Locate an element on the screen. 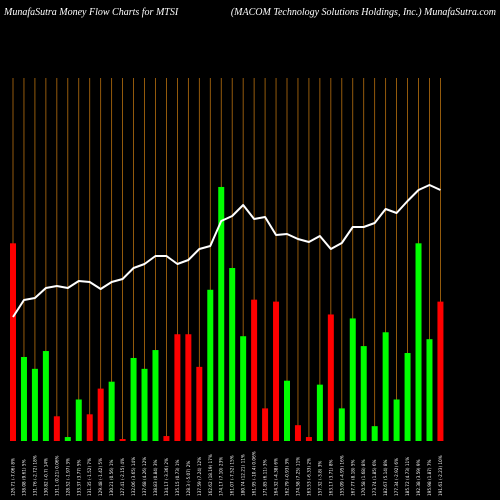  x-tick-label: 155.09 (-4.95) 16% is located at coordinates (341, 475).